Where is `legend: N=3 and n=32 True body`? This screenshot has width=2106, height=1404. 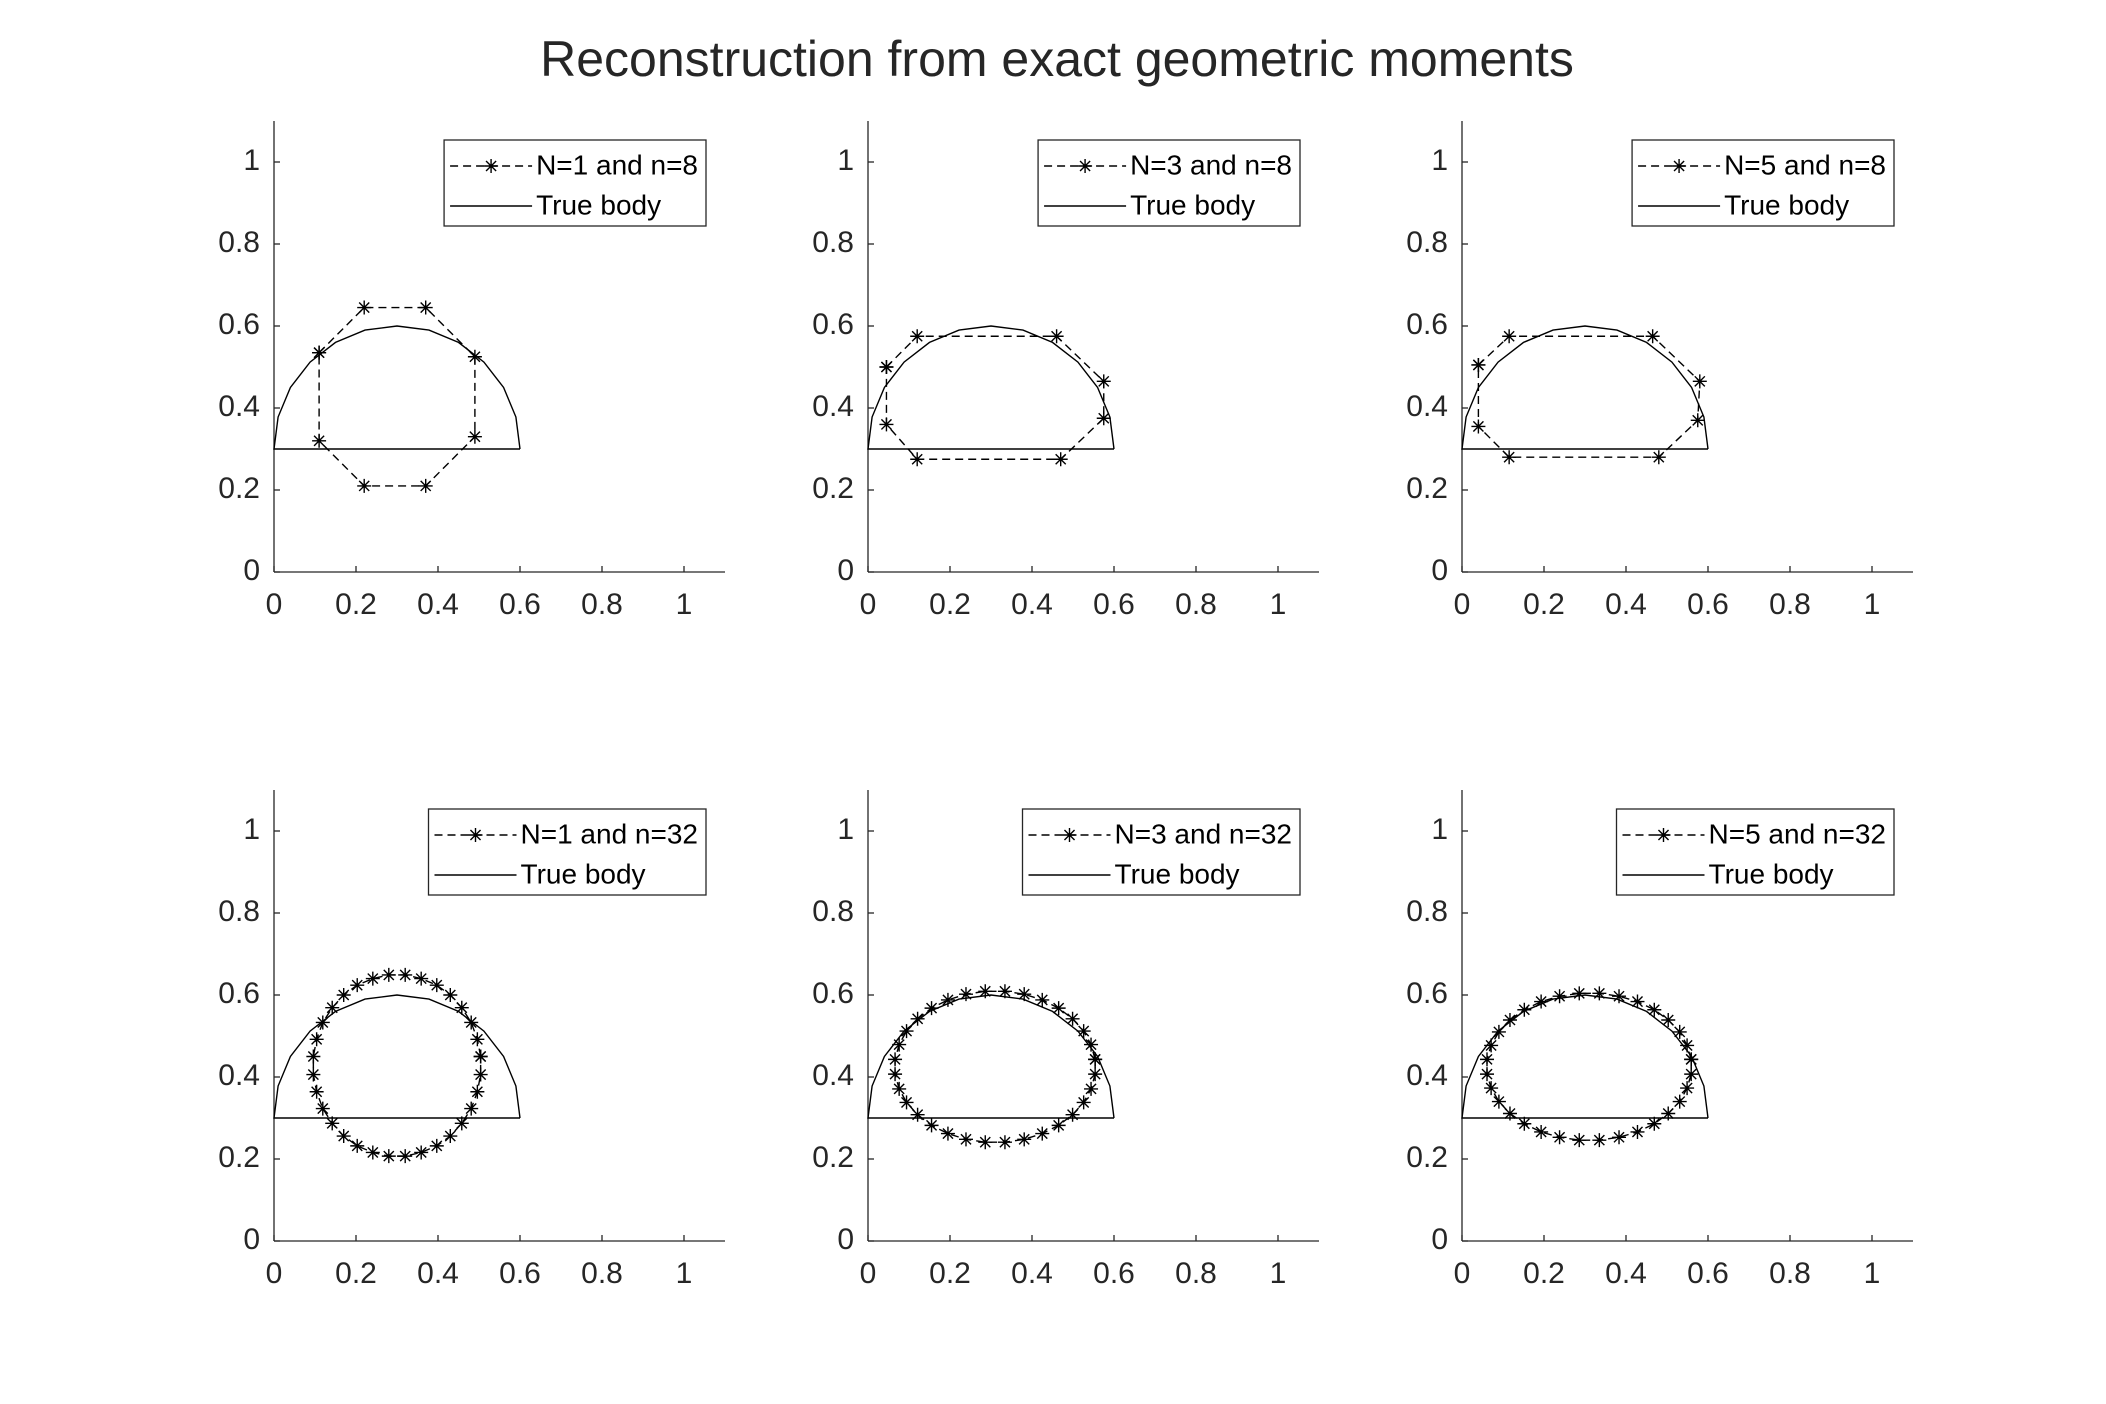 legend: N=3 and n=32 True body is located at coordinates (1161, 852).